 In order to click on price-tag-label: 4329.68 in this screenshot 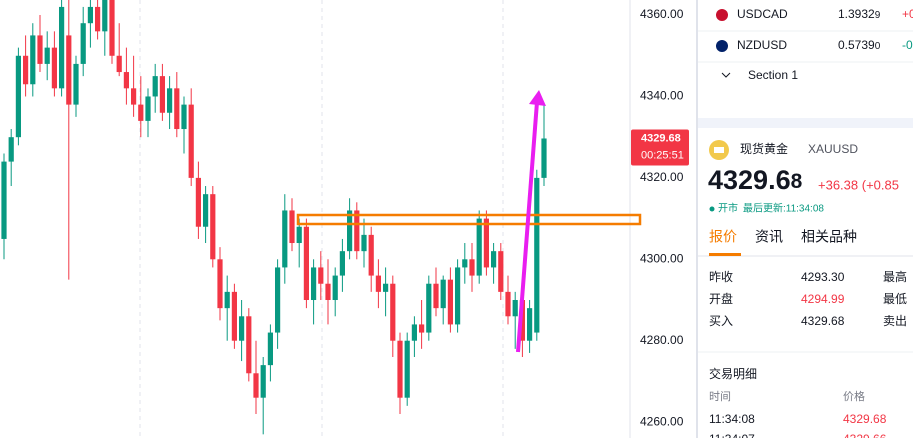, I will do `click(661, 138)`.